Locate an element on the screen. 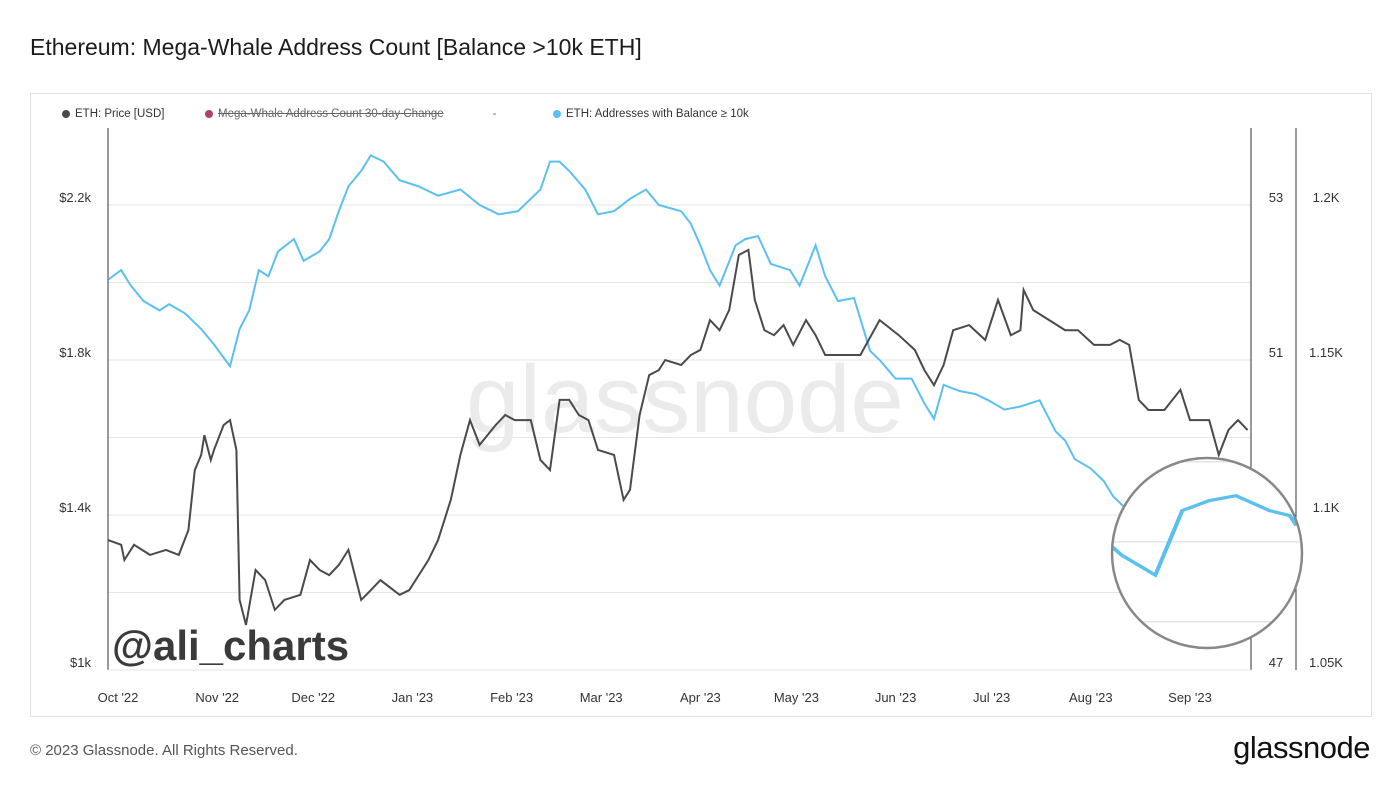 Image resolution: width=1400 pixels, height=787 pixels. magnifier-zoom is located at coordinates (1207, 540).